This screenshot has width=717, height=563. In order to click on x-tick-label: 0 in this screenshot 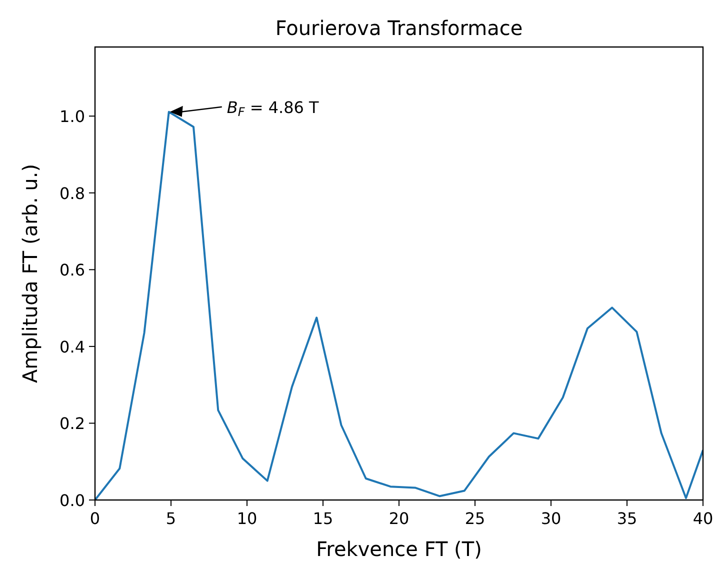, I will do `click(95, 518)`.